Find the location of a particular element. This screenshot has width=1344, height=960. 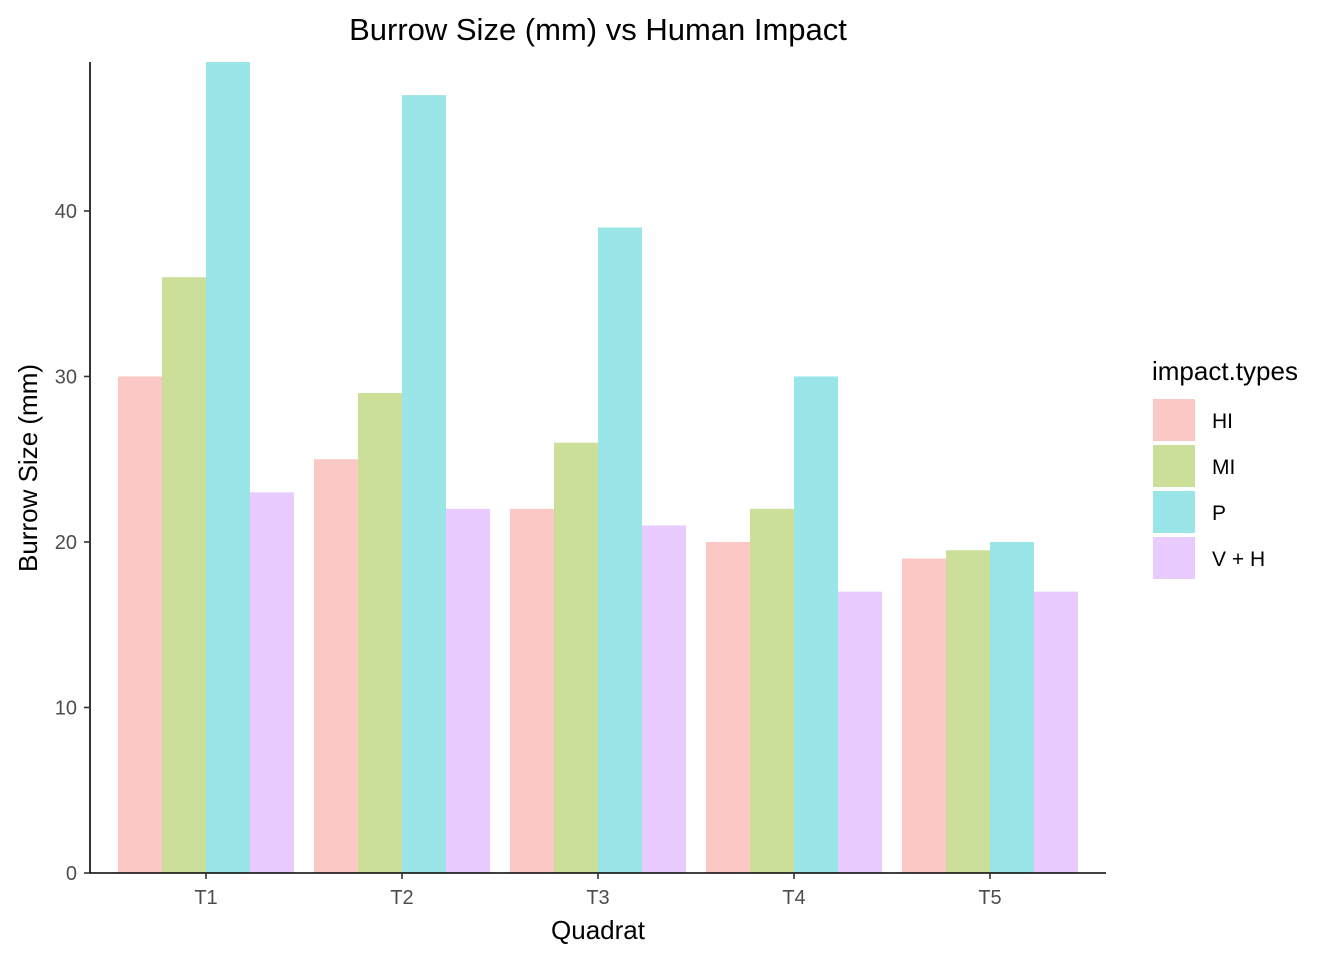

bar-t1-hi is located at coordinates (140, 624).